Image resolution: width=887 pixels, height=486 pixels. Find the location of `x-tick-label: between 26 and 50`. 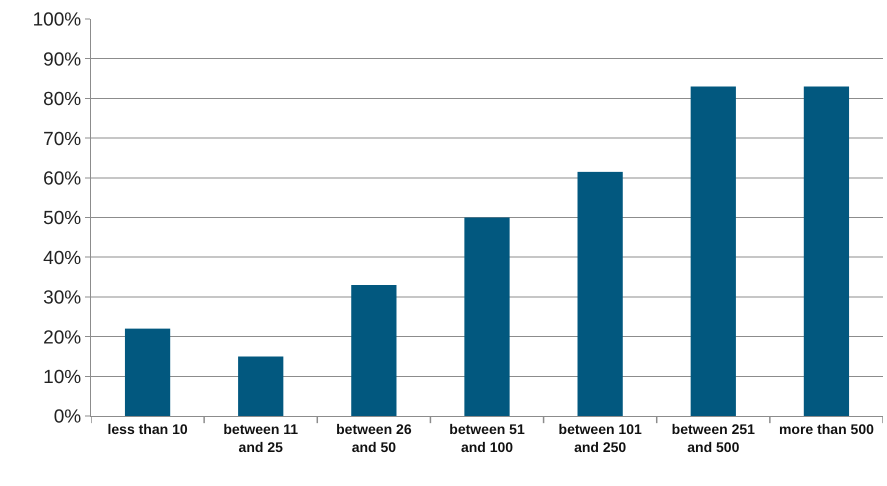

x-tick-label: between 26 and 50 is located at coordinates (374, 437).